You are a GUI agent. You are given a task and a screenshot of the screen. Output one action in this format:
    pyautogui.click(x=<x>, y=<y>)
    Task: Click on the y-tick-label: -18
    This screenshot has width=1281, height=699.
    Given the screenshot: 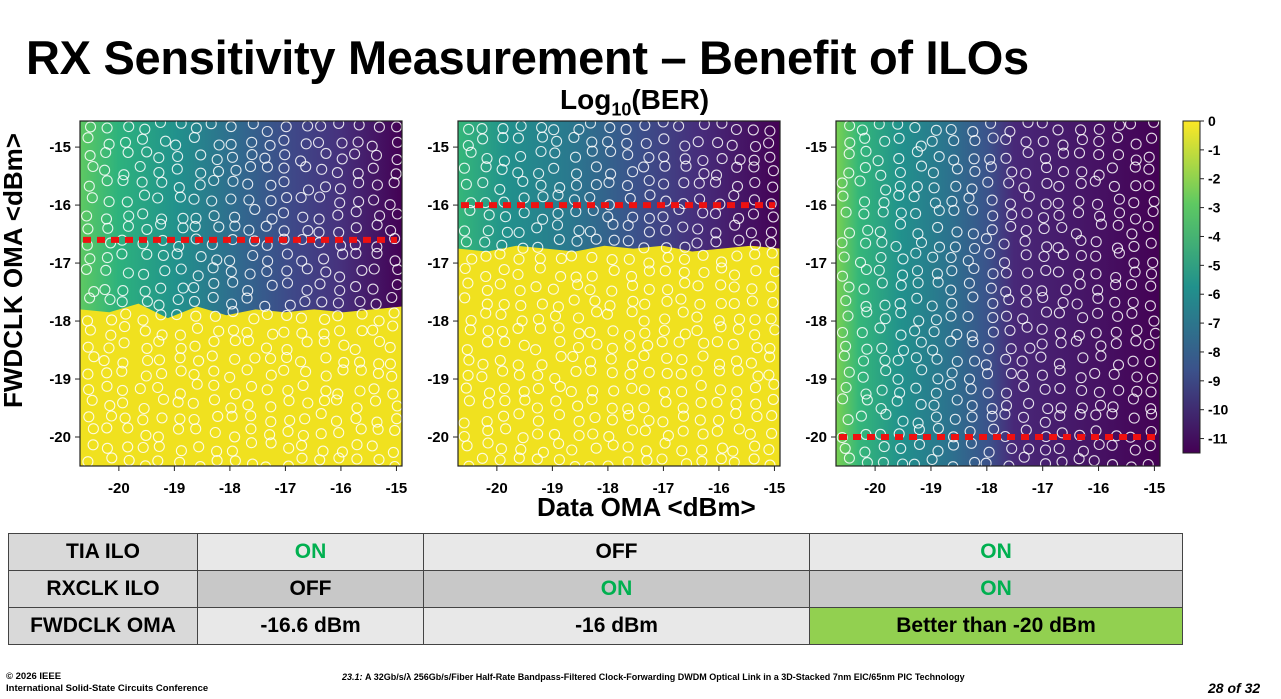 What is the action you would take?
    pyautogui.click(x=438, y=321)
    